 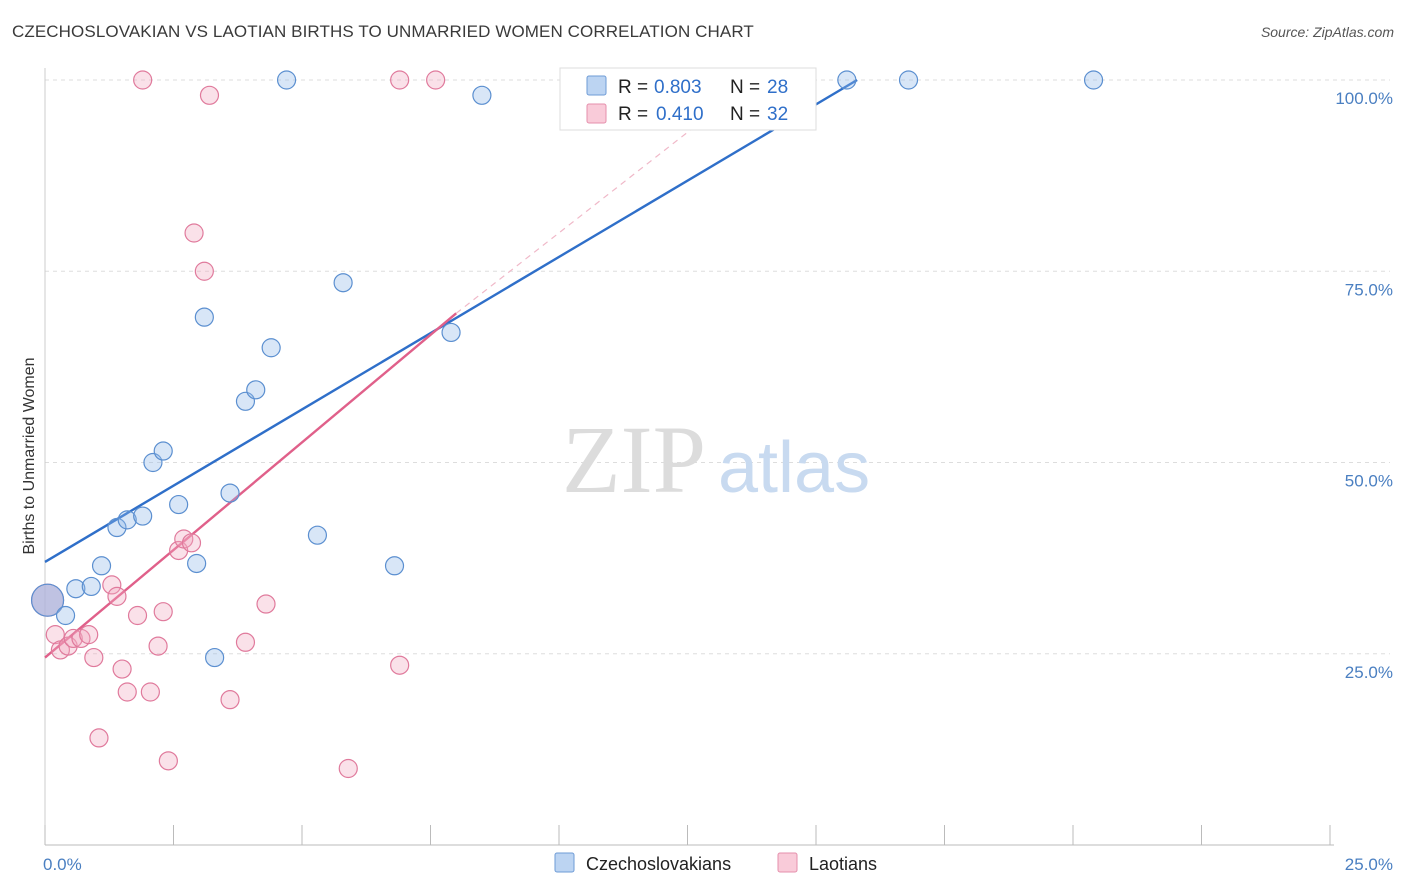 I want to click on trend-line-laotian, so click(x=250, y=485).